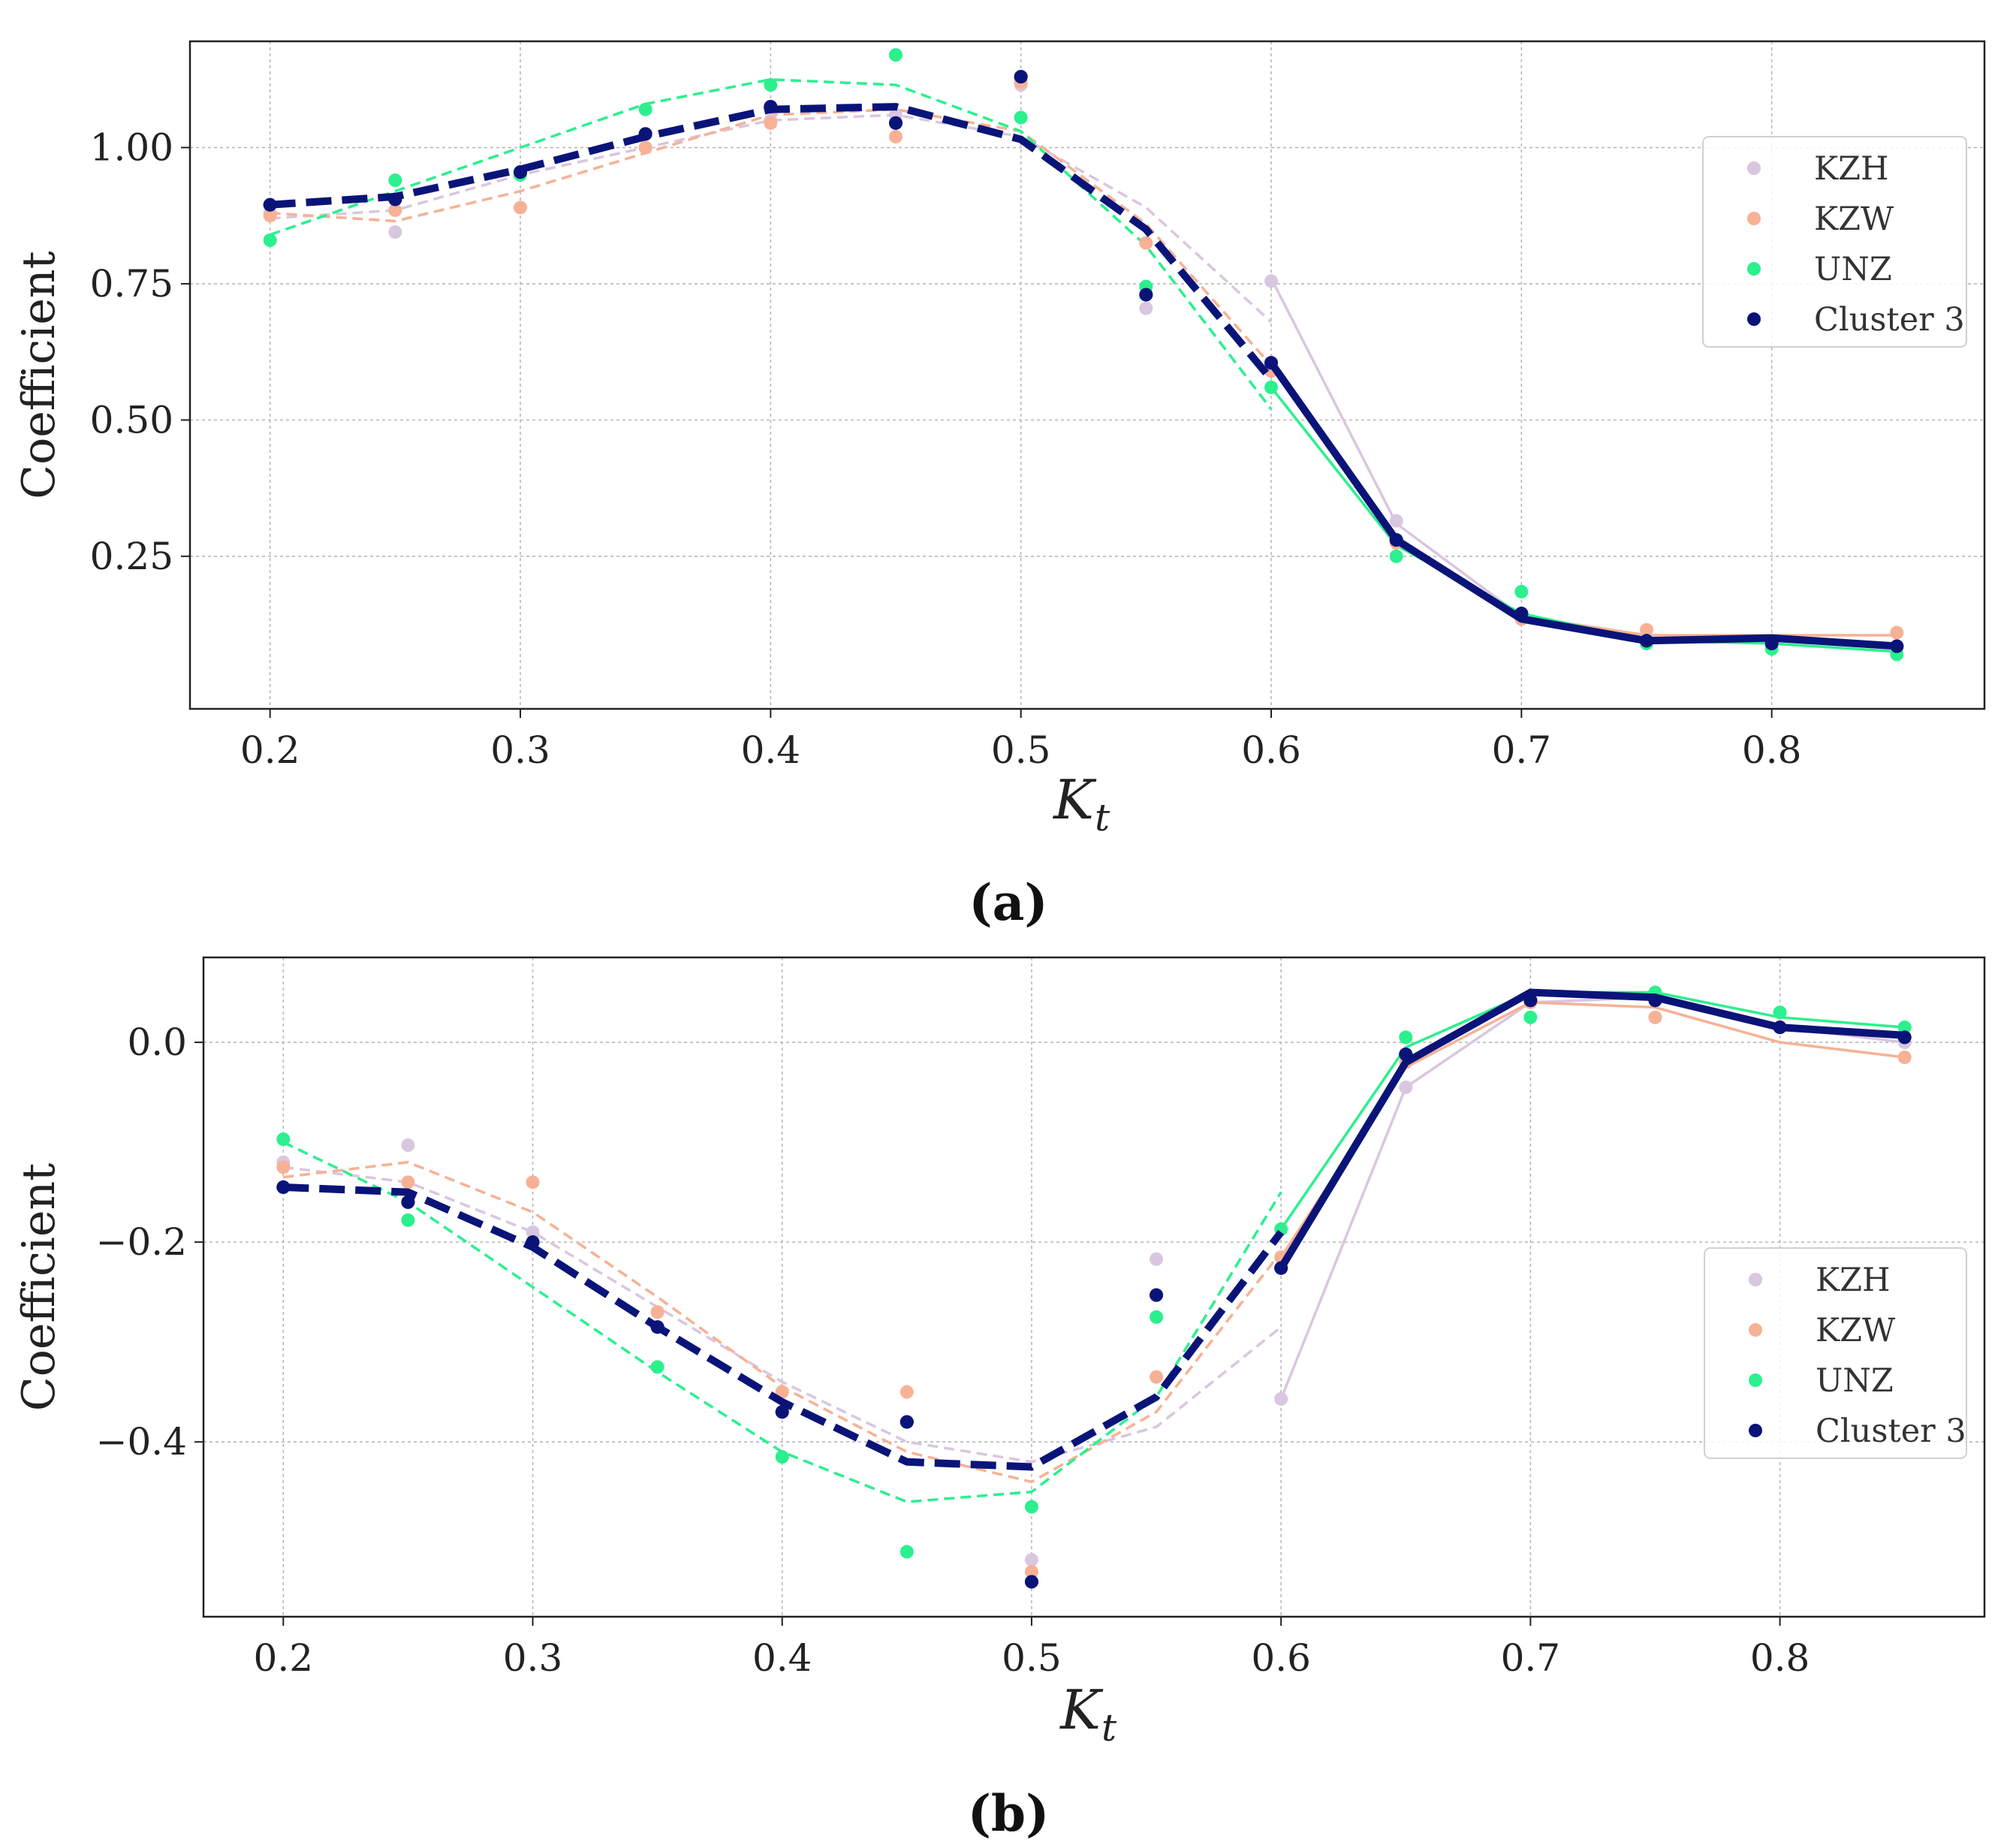 The image size is (2016, 1845). I want to click on legend-label: UNZ, so click(1855, 1381).